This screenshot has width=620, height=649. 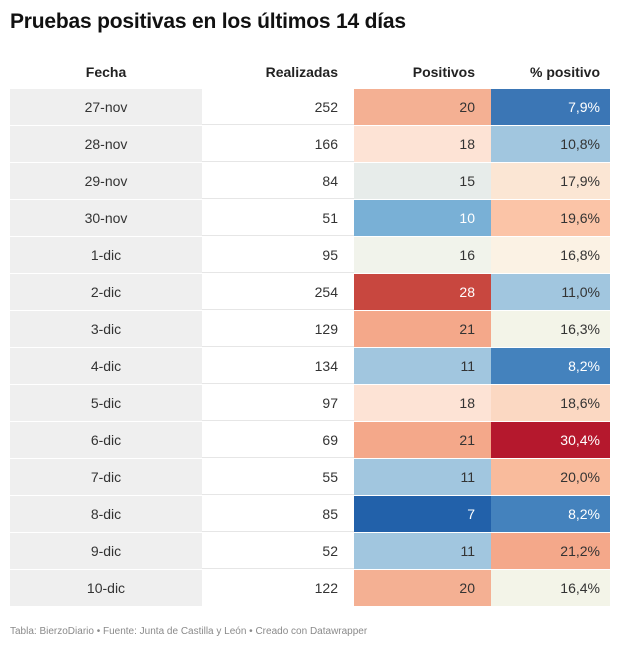 I want to click on table-header: Fecha Realizadas Positivos % positivo, so click(x=310, y=72).